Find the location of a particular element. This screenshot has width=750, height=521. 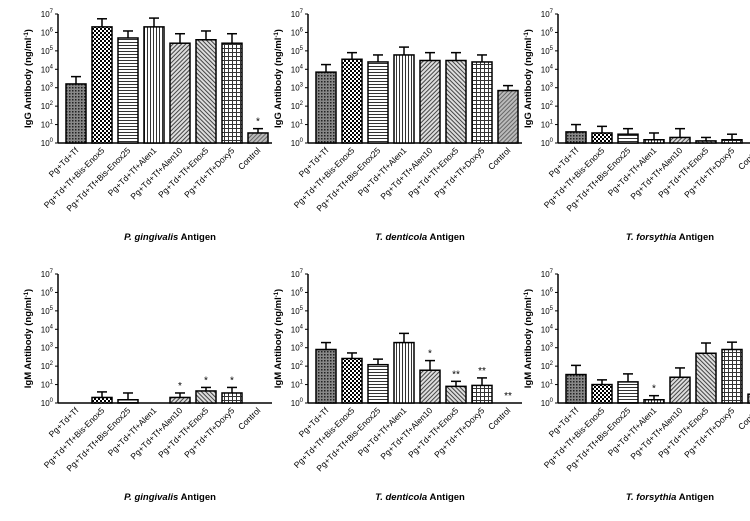

significance-marker: ** is located at coordinates (508, 396).